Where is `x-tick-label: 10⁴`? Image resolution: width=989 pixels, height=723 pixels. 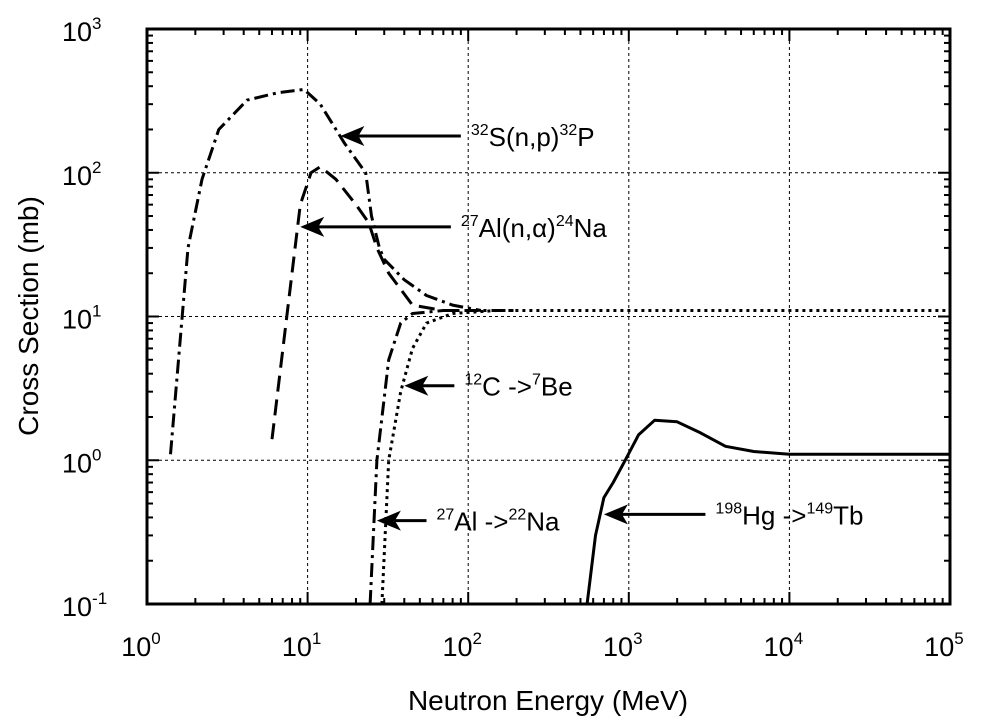 x-tick-label: 10⁴ is located at coordinates (784, 645).